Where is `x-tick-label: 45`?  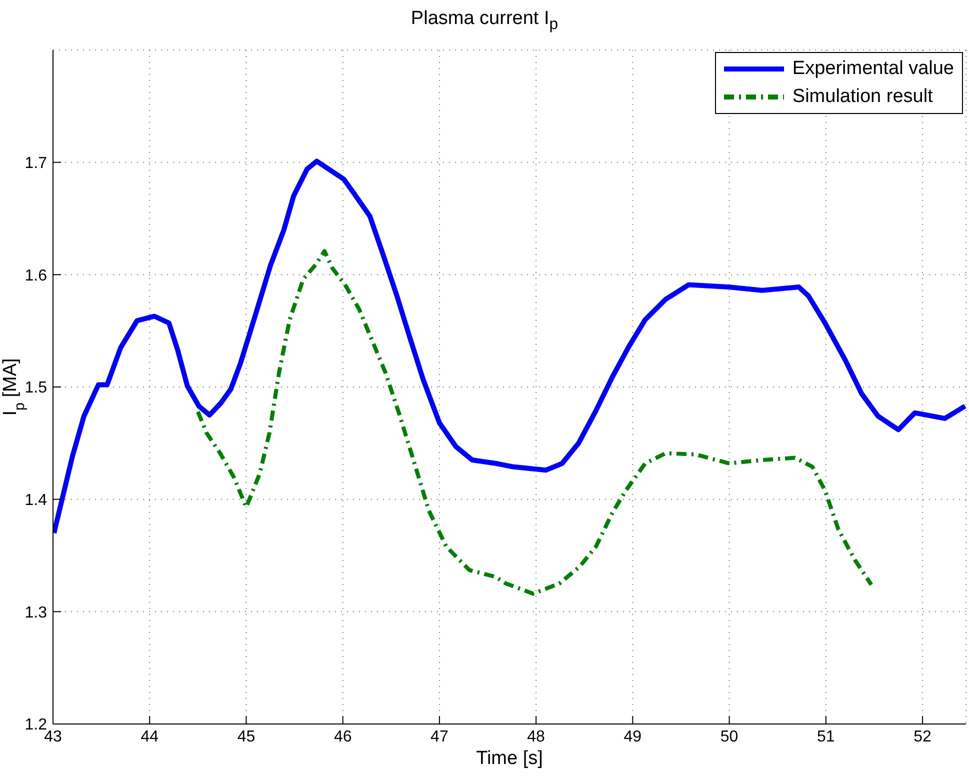
x-tick-label: 45 is located at coordinates (246, 737).